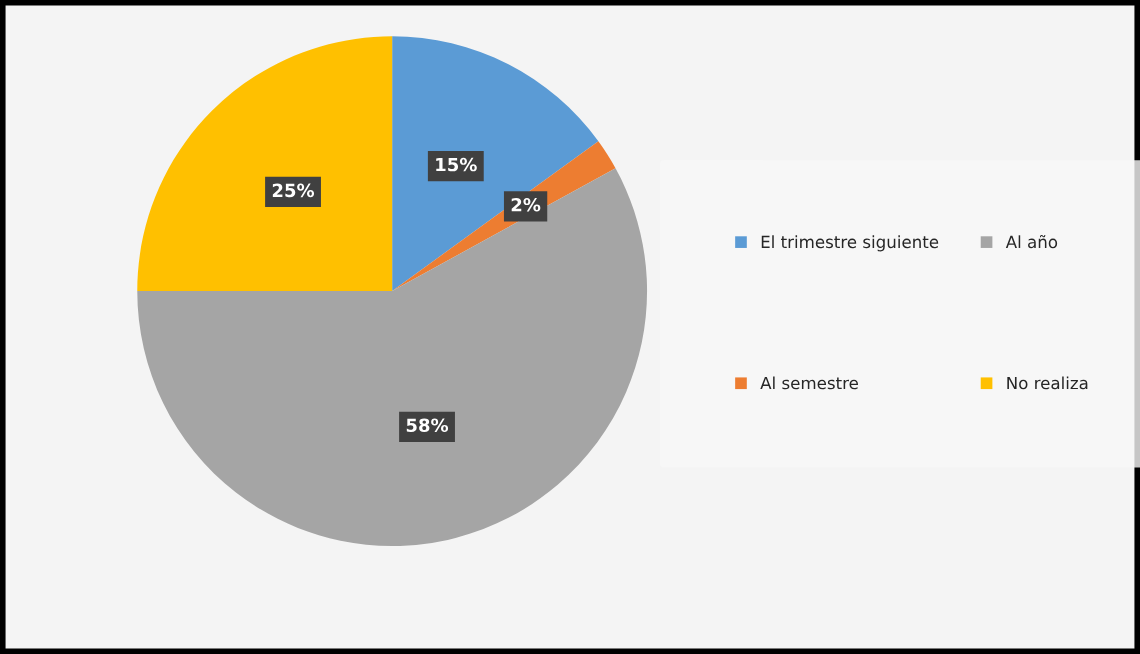  Describe the element at coordinates (293, 190) in the screenshot. I see `data-label: 25%` at that location.